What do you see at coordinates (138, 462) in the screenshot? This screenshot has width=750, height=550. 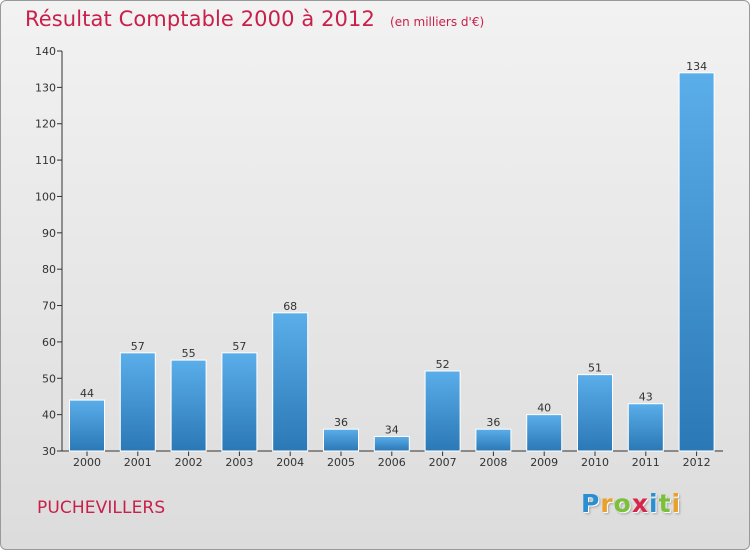 I see `x-tick-label: 2001` at bounding box center [138, 462].